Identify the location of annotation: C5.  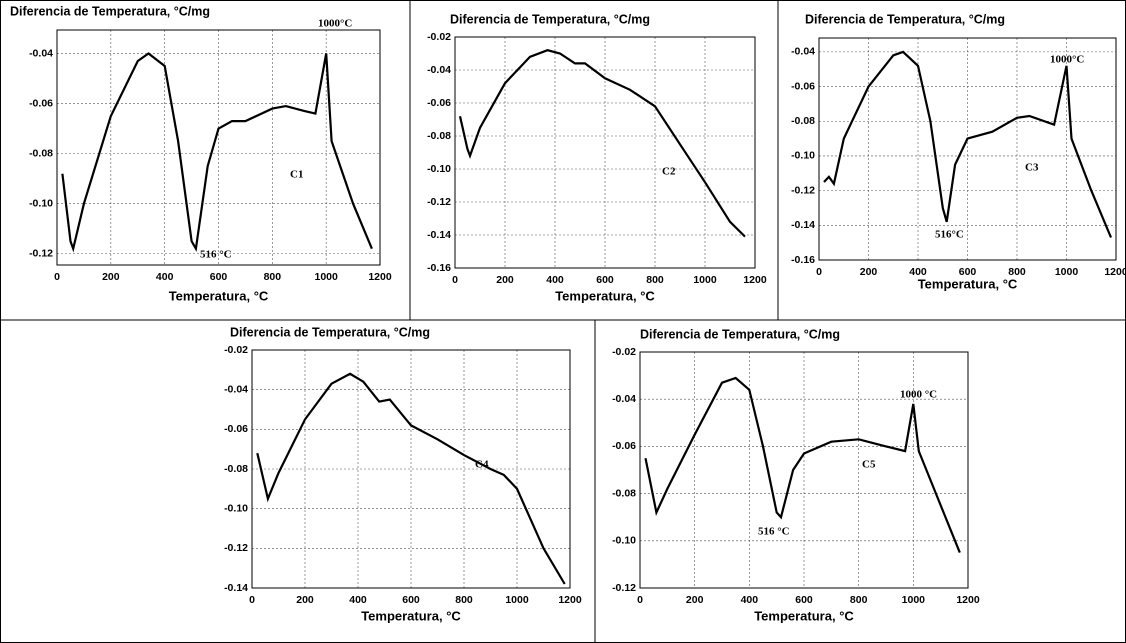
(869, 465).